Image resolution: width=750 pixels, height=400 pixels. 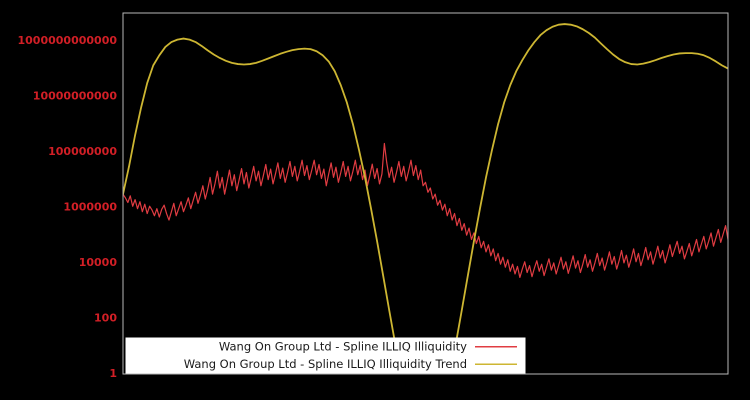 What do you see at coordinates (75, 95) in the screenshot?
I see `y-axis-tick-label: 10000000000` at bounding box center [75, 95].